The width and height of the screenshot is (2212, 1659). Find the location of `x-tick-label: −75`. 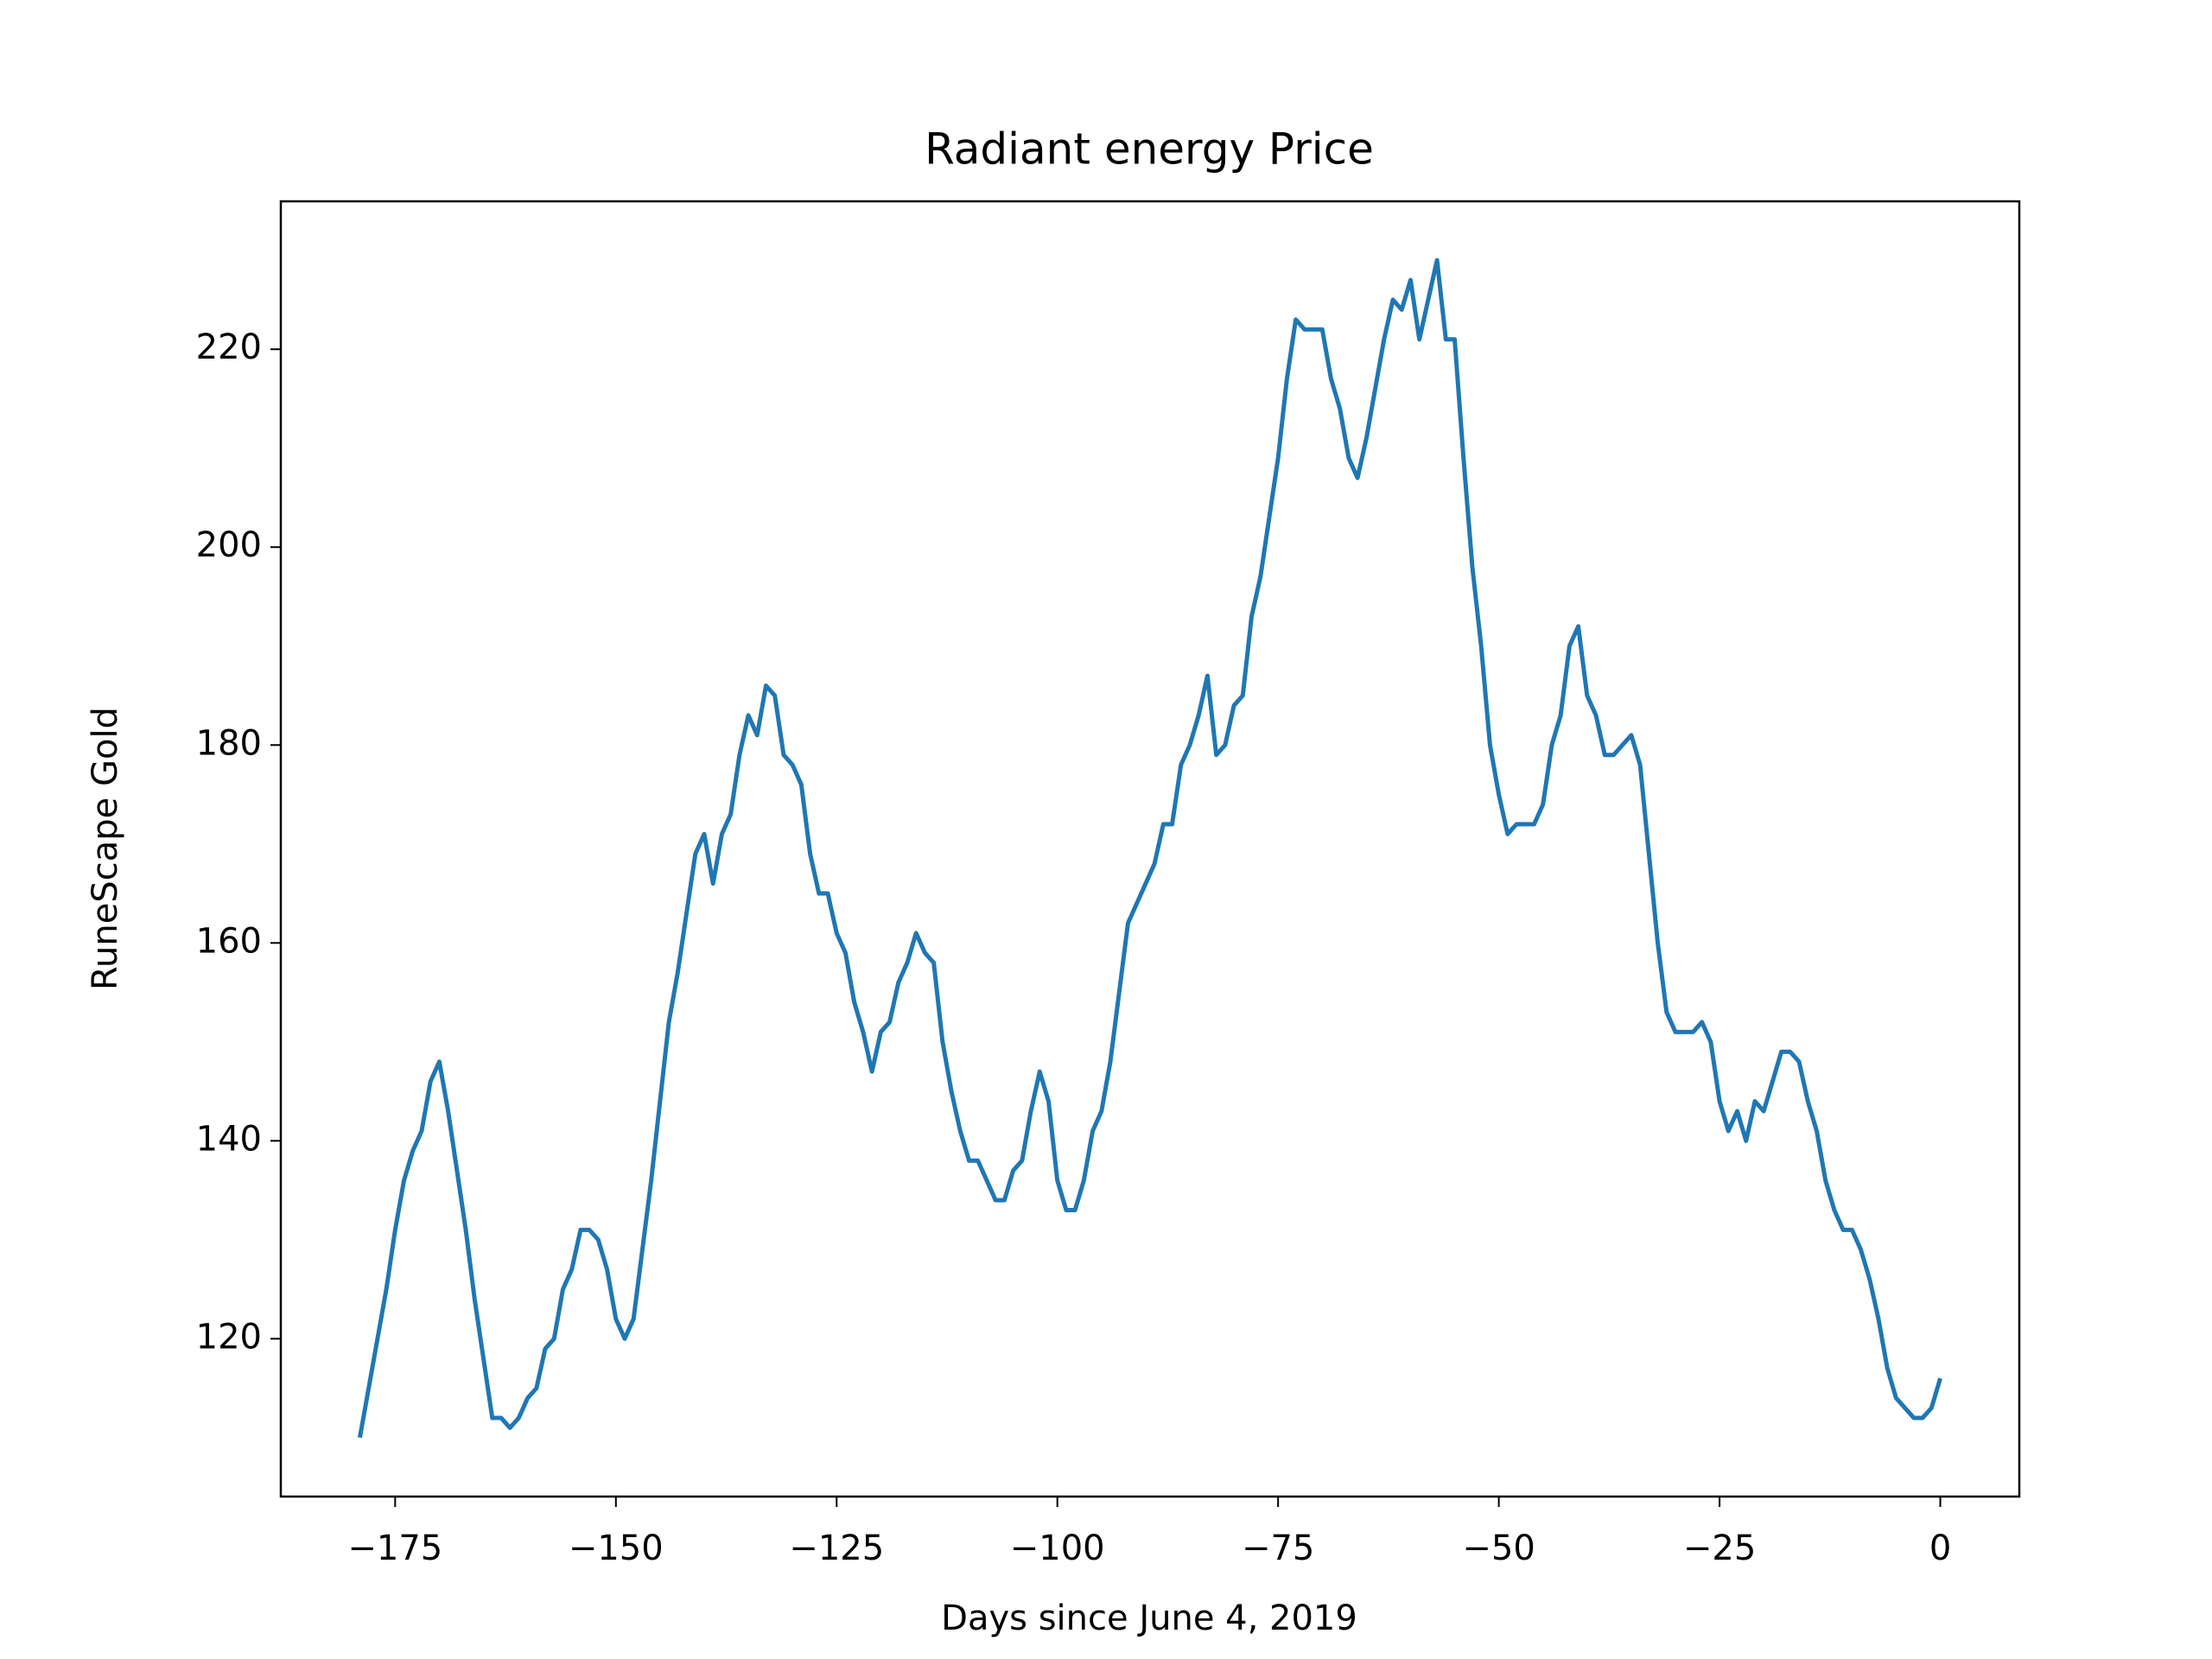

x-tick-label: −75 is located at coordinates (1278, 1548).